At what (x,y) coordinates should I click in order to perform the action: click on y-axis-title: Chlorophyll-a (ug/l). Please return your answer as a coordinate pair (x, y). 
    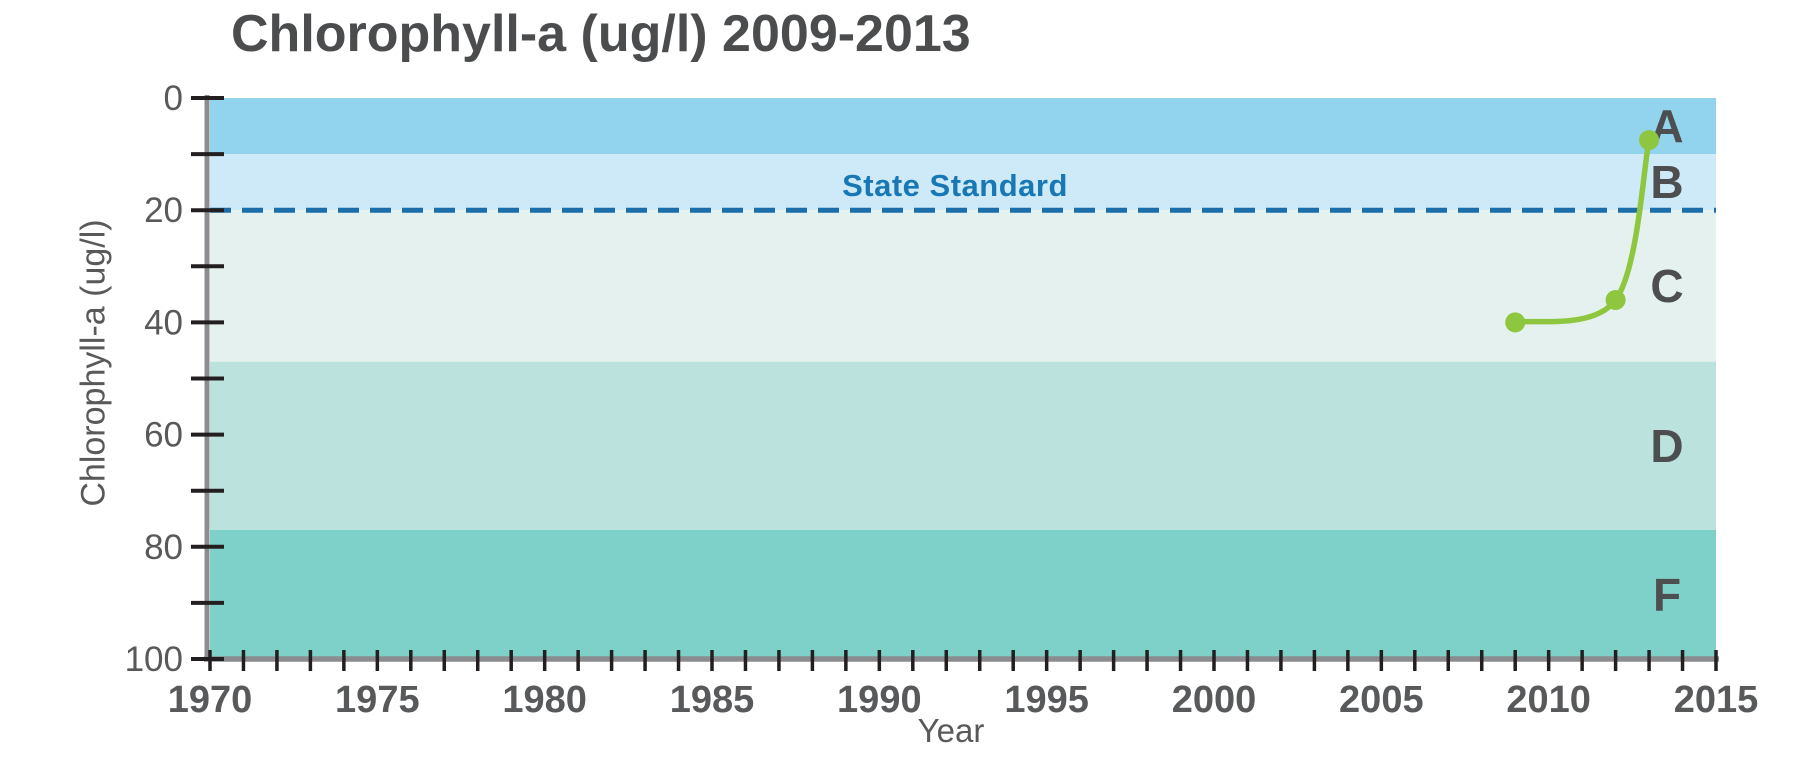
    Looking at the image, I should click on (93, 363).